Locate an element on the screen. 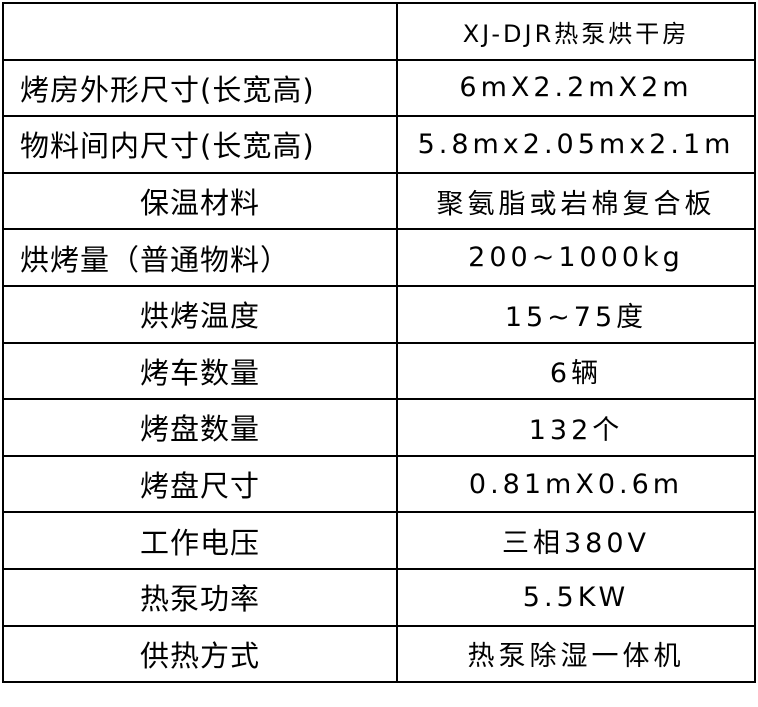 This screenshot has width=758, height=707. table-row: 工作电压 三相380V is located at coordinates (379, 540).